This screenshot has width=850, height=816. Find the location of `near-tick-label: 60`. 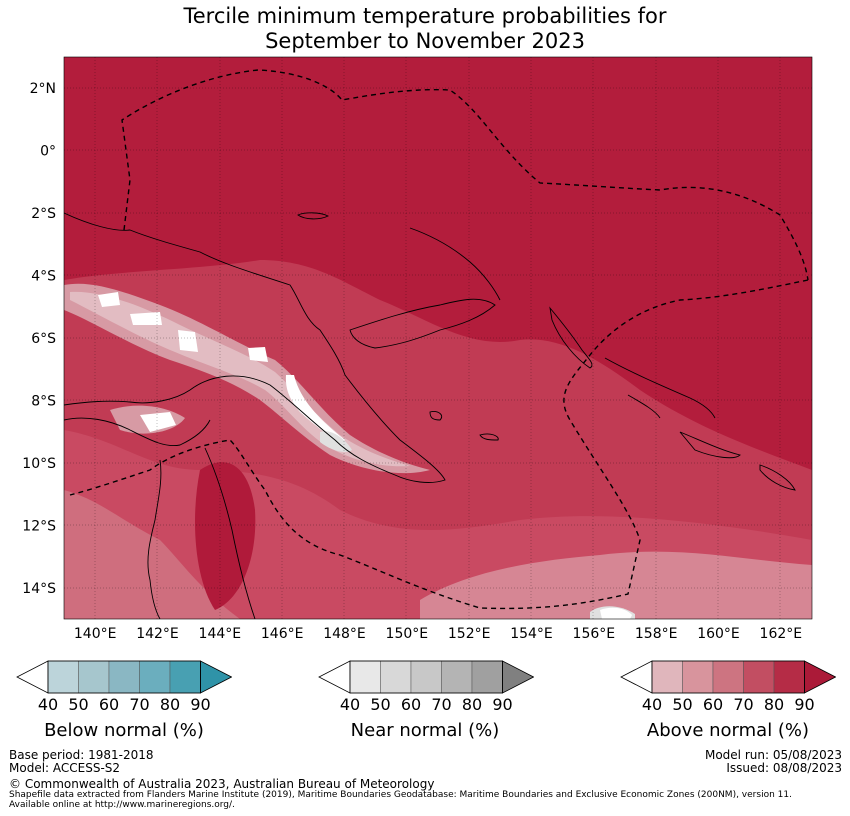

near-tick-label: 60 is located at coordinates (411, 704).